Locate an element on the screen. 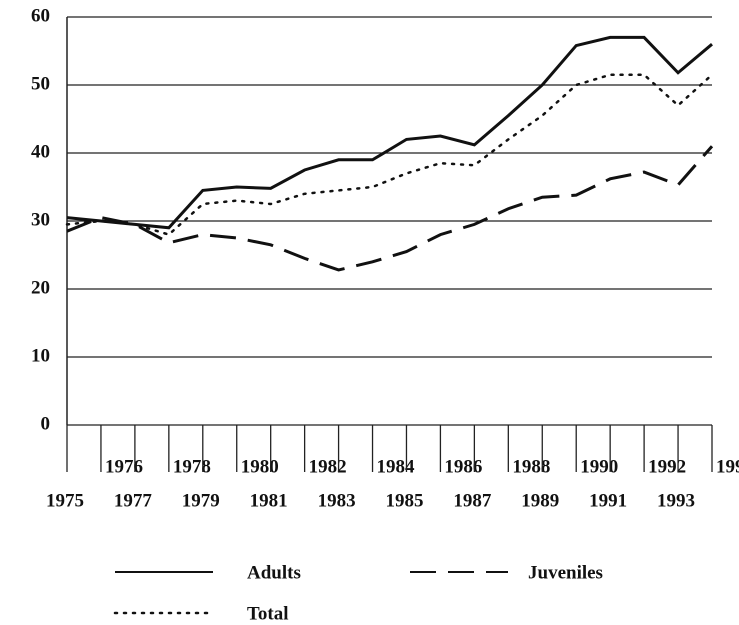 The width and height of the screenshot is (739, 625). y-tick-label: 10 is located at coordinates (40, 355).